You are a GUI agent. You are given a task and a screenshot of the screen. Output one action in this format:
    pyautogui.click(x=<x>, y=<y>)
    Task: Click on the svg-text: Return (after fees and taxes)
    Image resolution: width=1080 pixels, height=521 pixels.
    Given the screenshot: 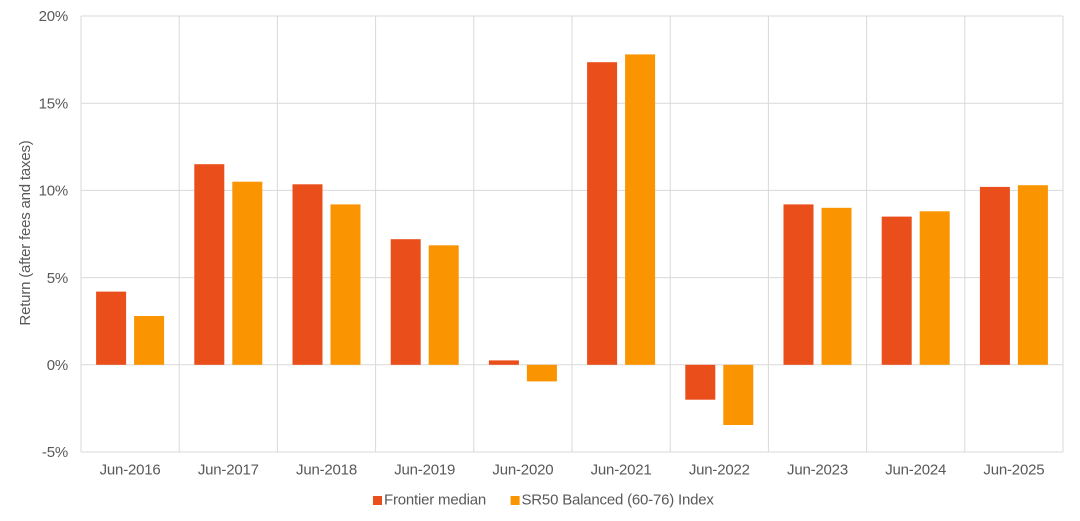 What is the action you would take?
    pyautogui.click(x=25, y=232)
    